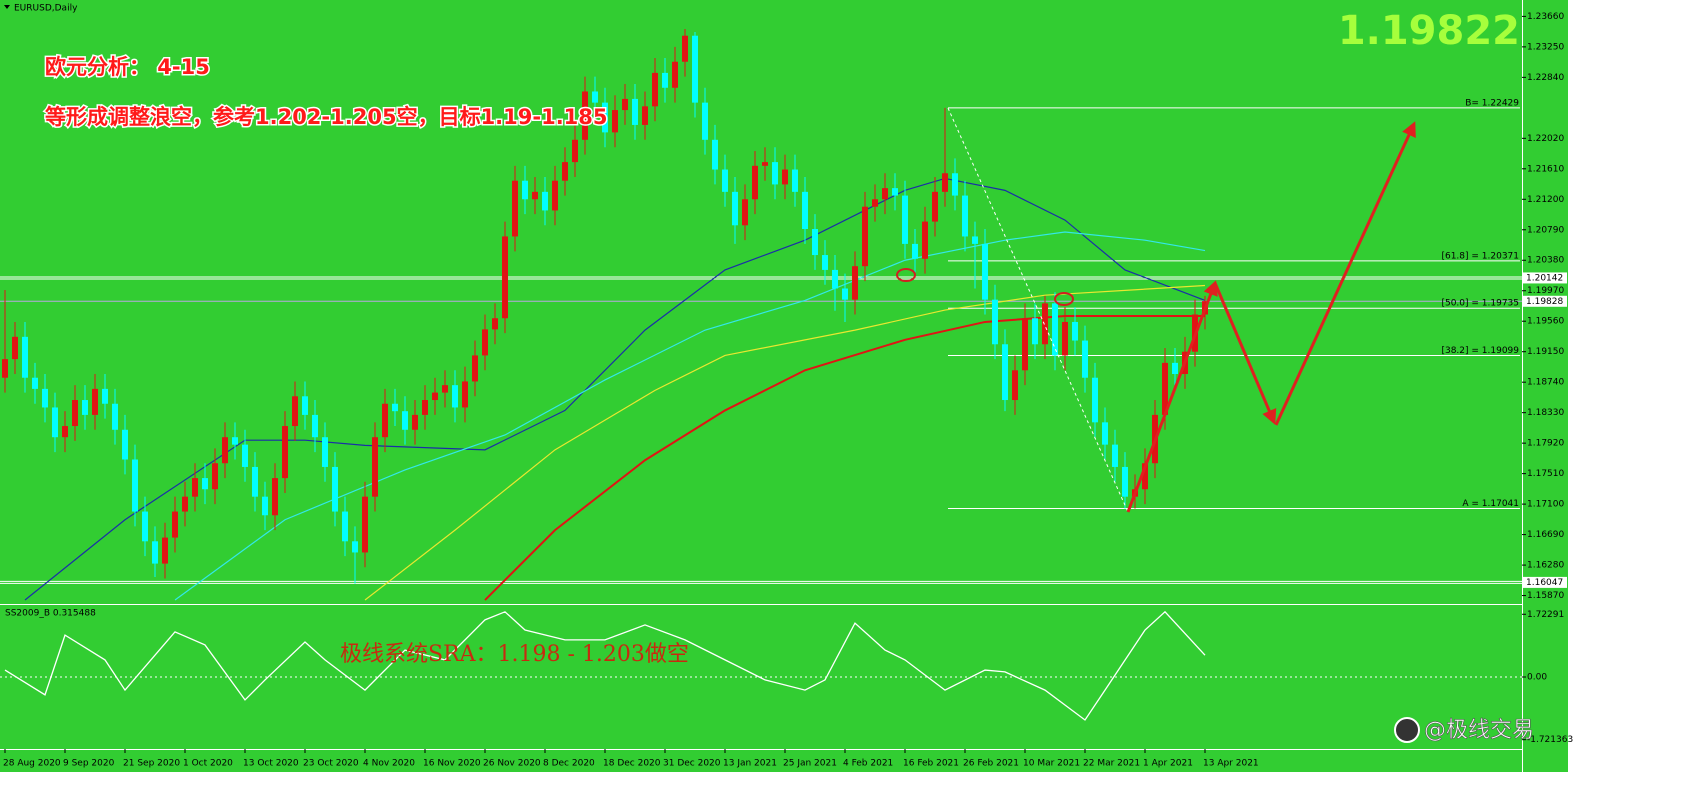 This screenshot has height=803, width=1685. I want to click on y-tick-label: 1.21610, so click(1545, 169).